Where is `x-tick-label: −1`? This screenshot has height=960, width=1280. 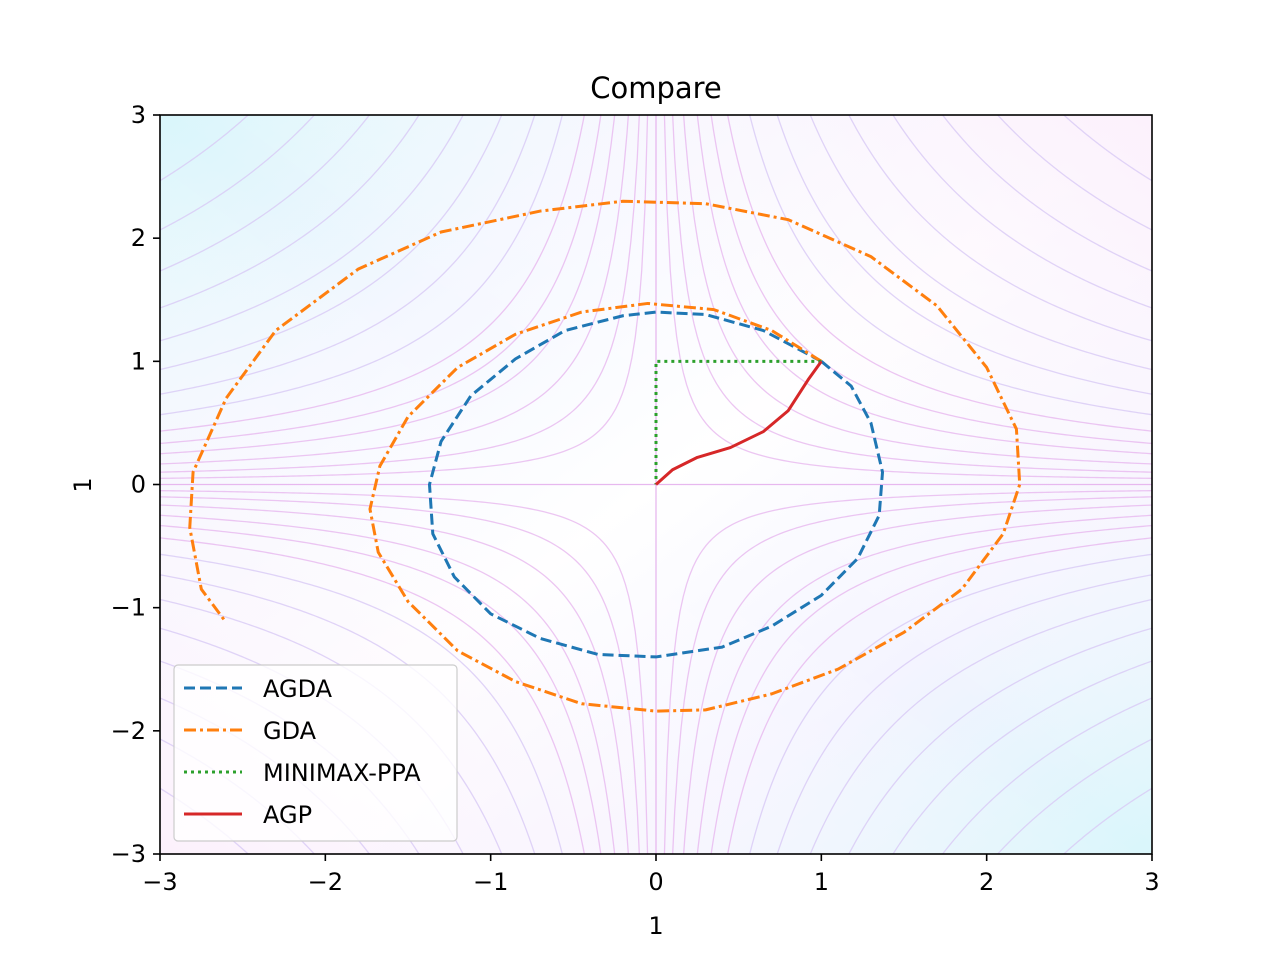 x-tick-label: −1 is located at coordinates (490, 882).